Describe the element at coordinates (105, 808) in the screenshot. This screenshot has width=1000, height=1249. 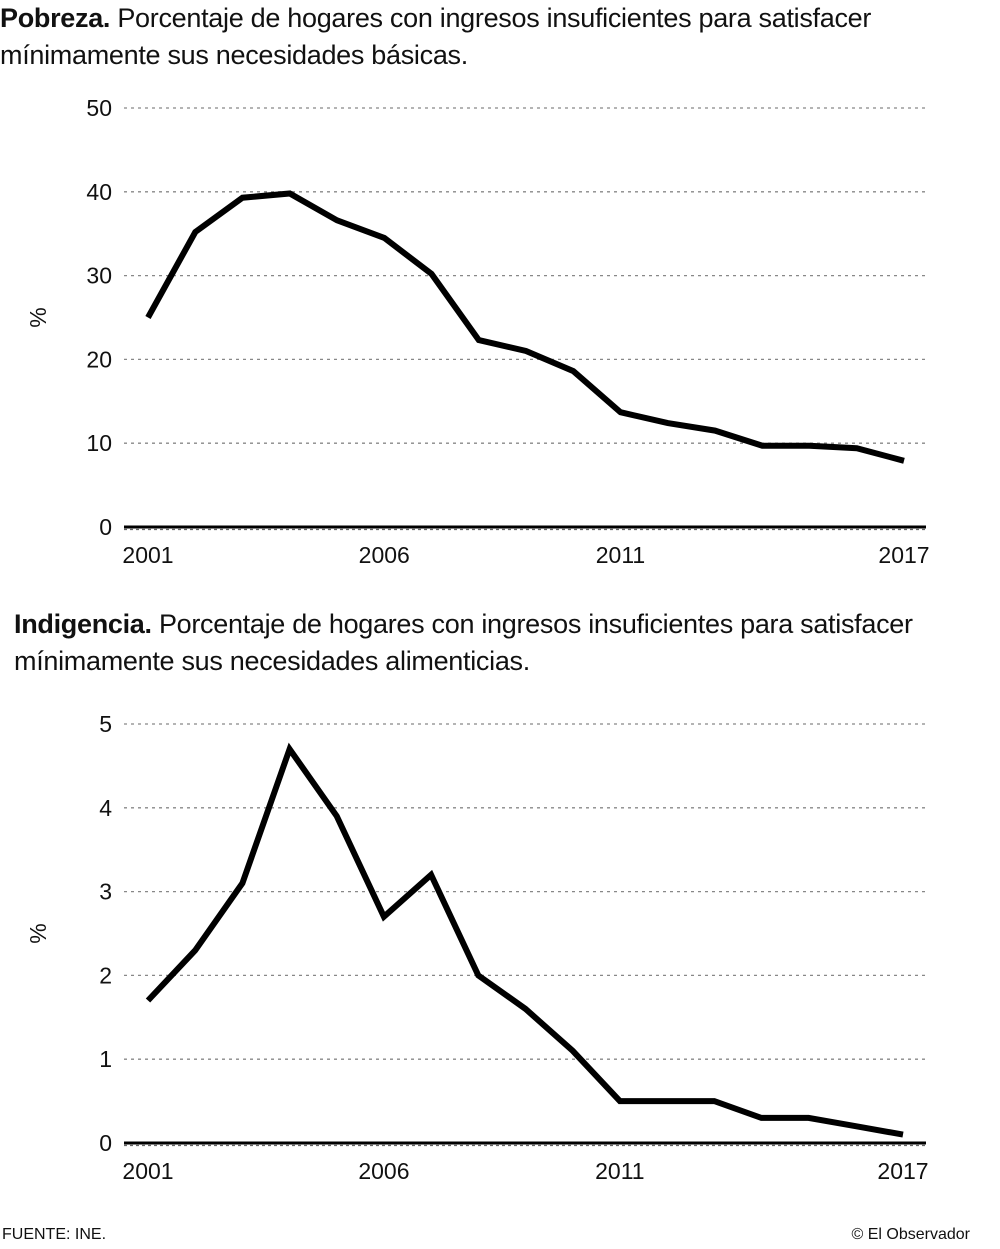
I see `y-tick-label: 4` at that location.